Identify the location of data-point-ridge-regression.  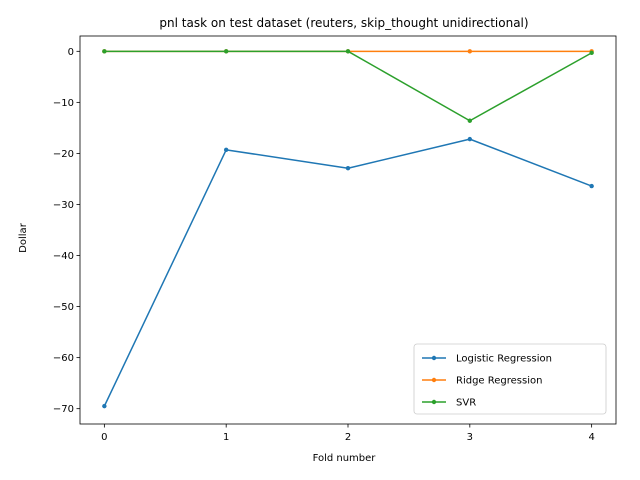
(470, 51).